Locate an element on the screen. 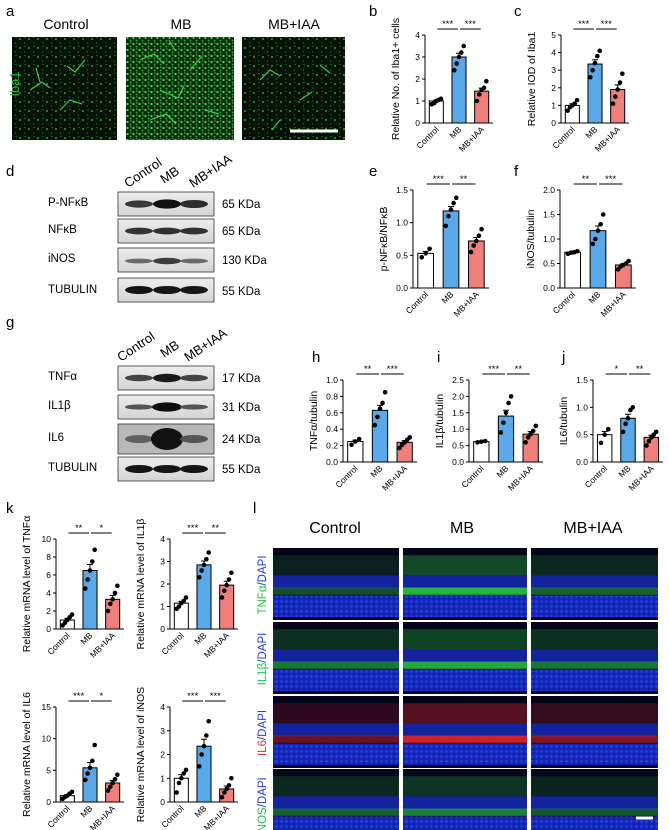  y-tick-label: 3 is located at coordinates (553, 70).